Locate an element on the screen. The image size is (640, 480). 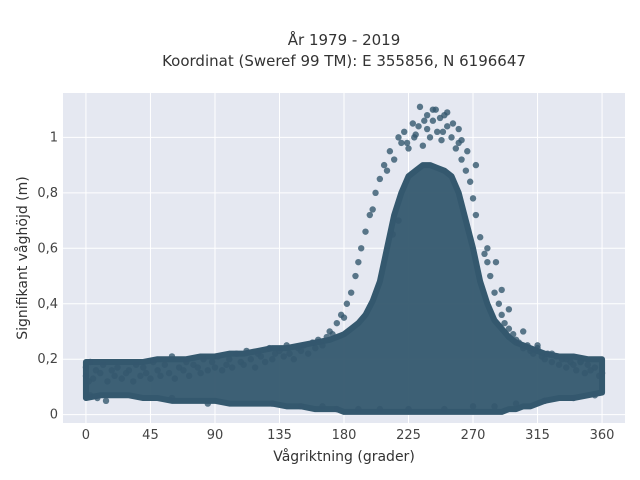
y-tick-label-3: 0,6 is located at coordinates (47, 248).